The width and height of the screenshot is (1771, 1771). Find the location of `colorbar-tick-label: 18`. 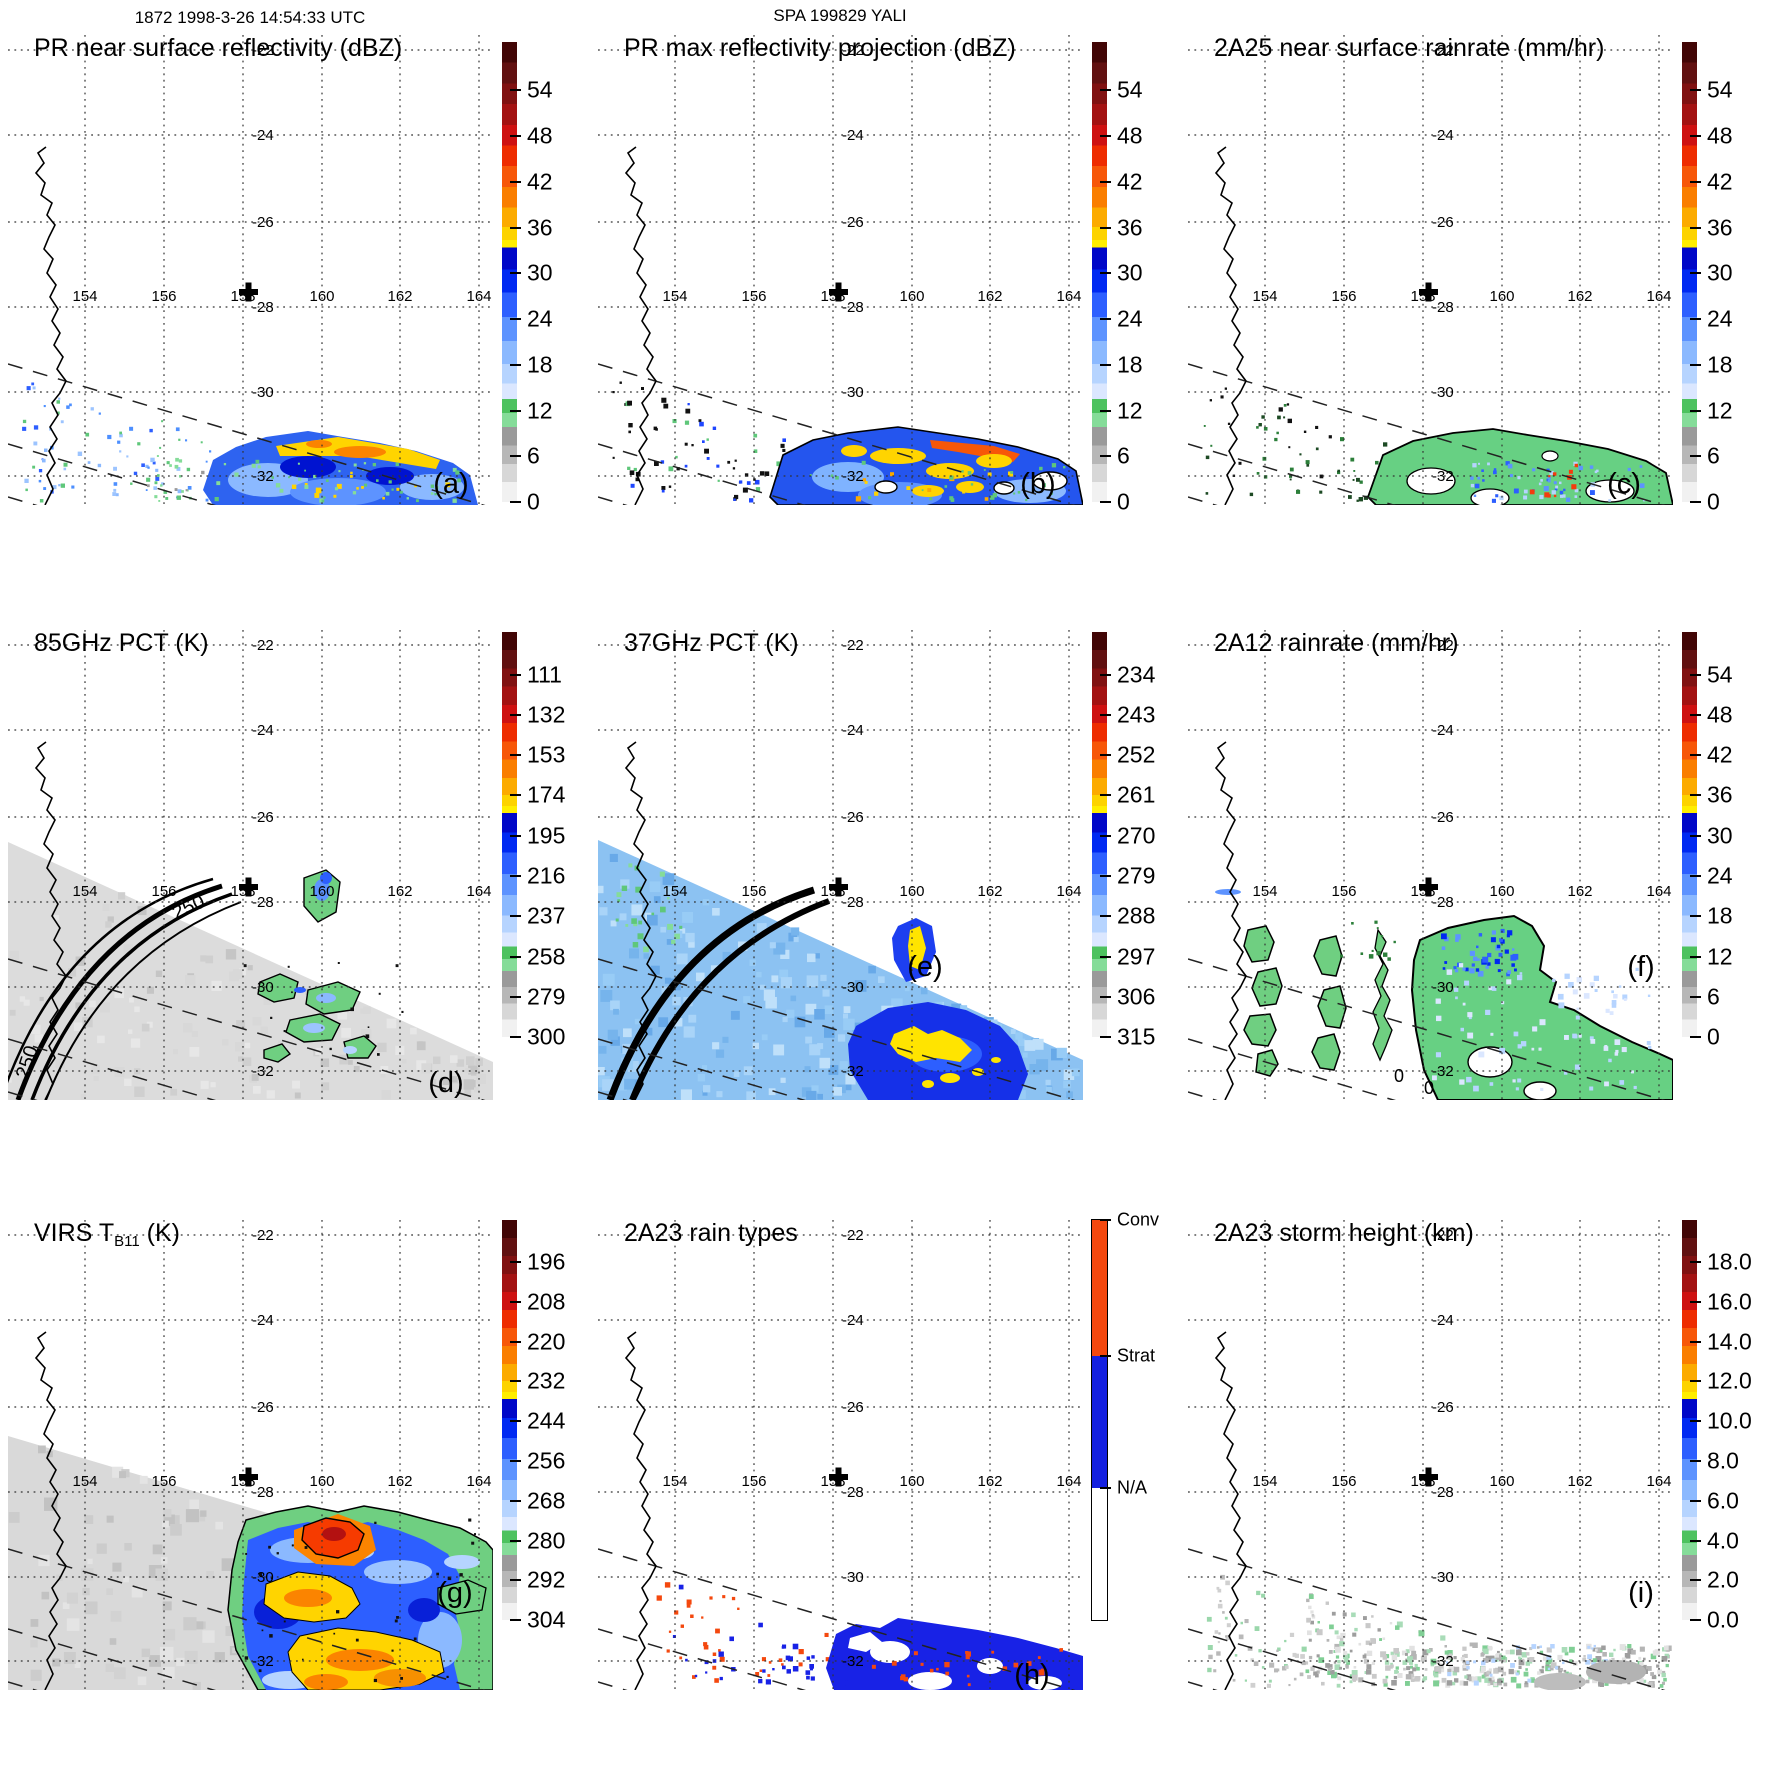

colorbar-tick-label: 18 is located at coordinates (1130, 364).